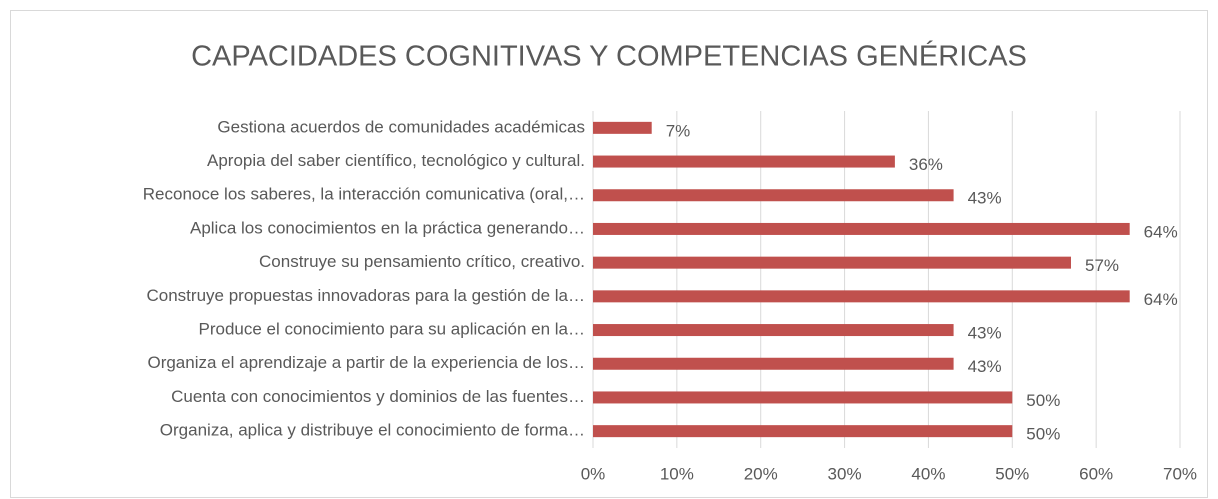 The image size is (1218, 499). Describe the element at coordinates (926, 164) in the screenshot. I see `data-label: 36%` at that location.